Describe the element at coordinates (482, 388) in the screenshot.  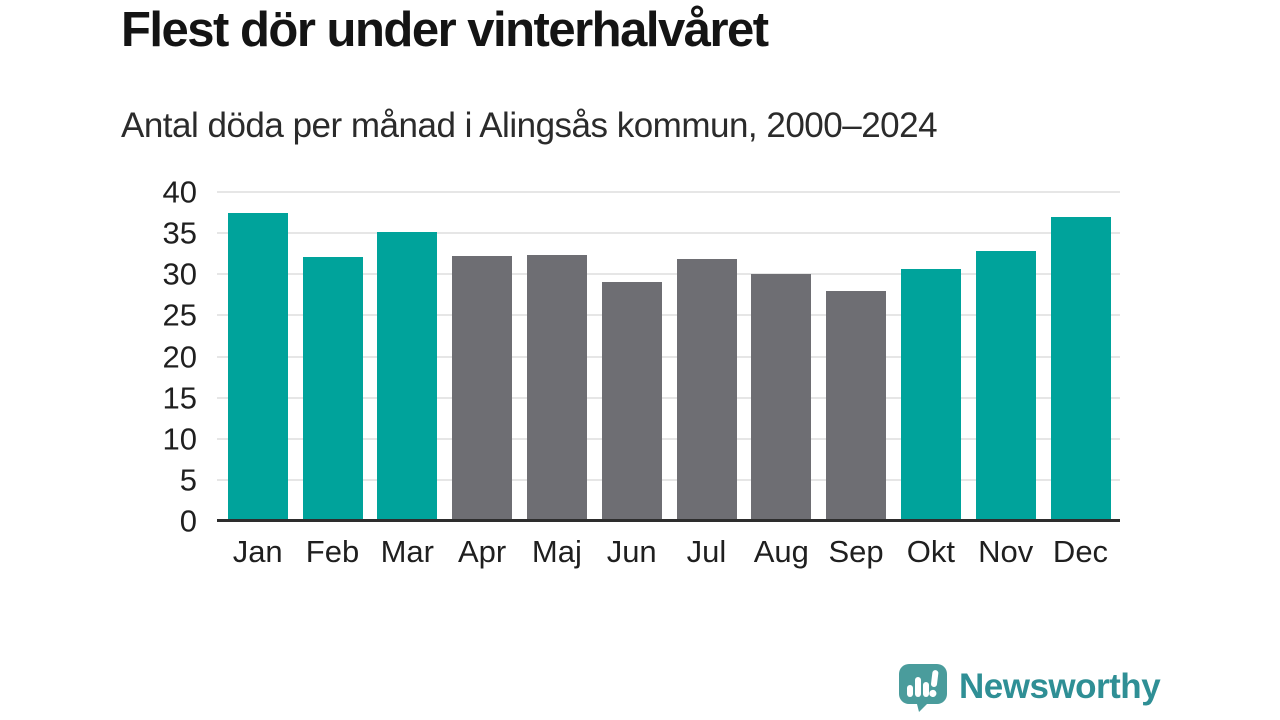
I see `bar-apr` at that location.